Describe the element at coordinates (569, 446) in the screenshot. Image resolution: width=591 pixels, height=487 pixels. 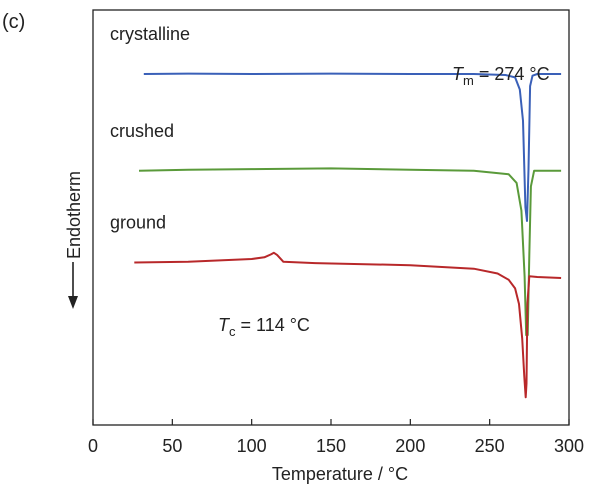
I see `x-tick-label: 300` at that location.